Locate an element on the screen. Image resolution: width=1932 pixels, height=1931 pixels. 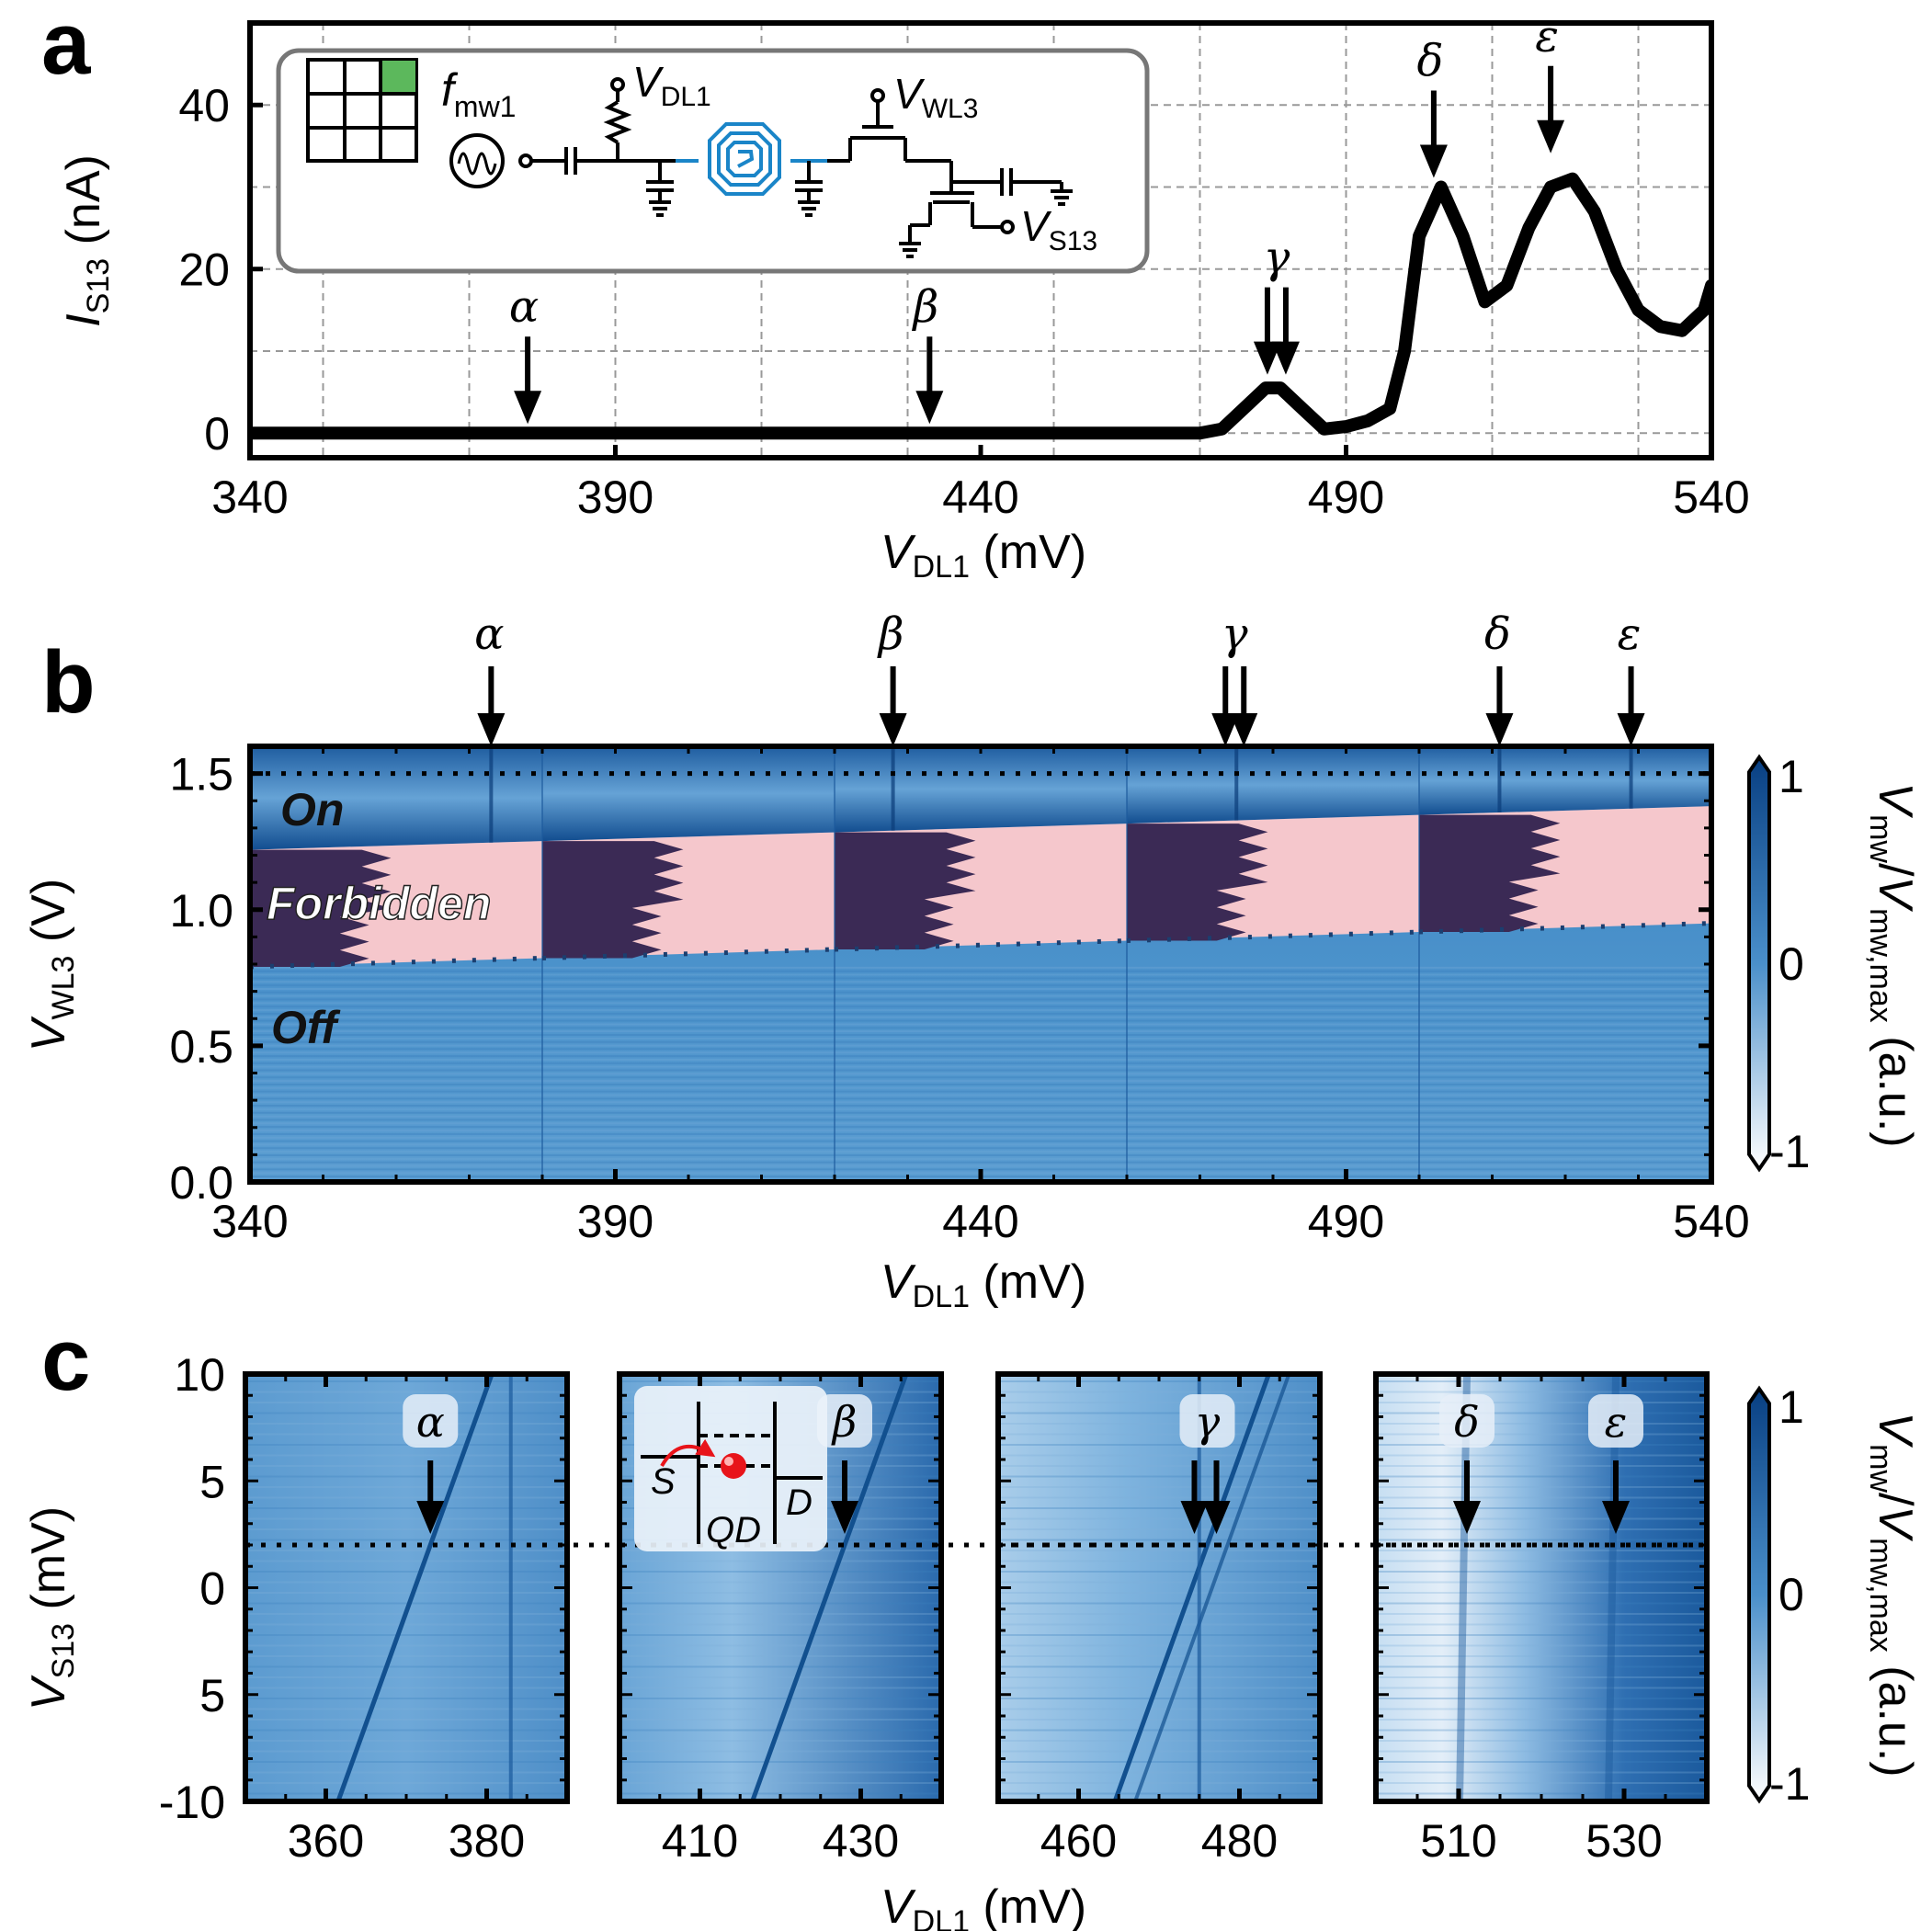
panel-b-colorbar: 1 0 -1 Vmw/Vmw,max (a.u.) is located at coordinates (1835, 964).